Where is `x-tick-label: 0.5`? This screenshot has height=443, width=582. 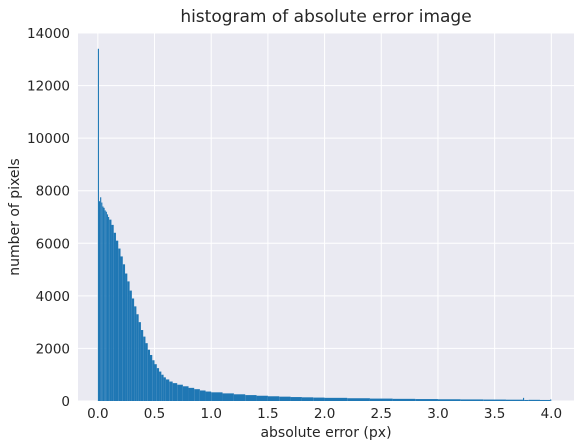 x-tick-label: 0.5 is located at coordinates (154, 414).